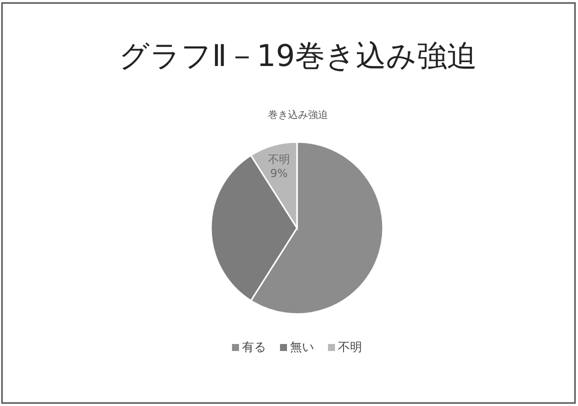 Image resolution: width=578 pixels, height=406 pixels. Describe the element at coordinates (302, 347) in the screenshot. I see `legend-label: 無い` at that location.